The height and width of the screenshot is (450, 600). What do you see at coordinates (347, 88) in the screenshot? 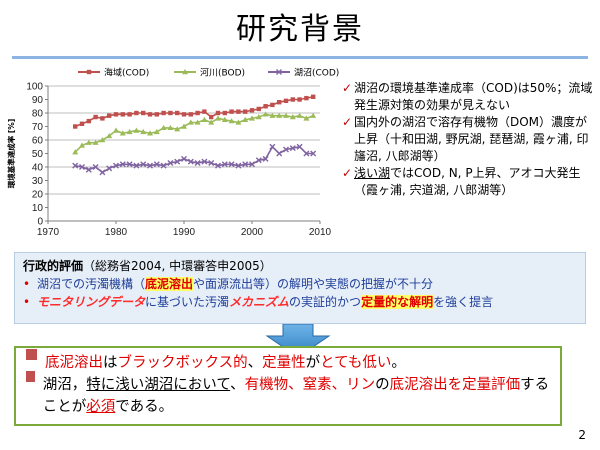
I see `checkmark-icon: ✓` at bounding box center [347, 88].